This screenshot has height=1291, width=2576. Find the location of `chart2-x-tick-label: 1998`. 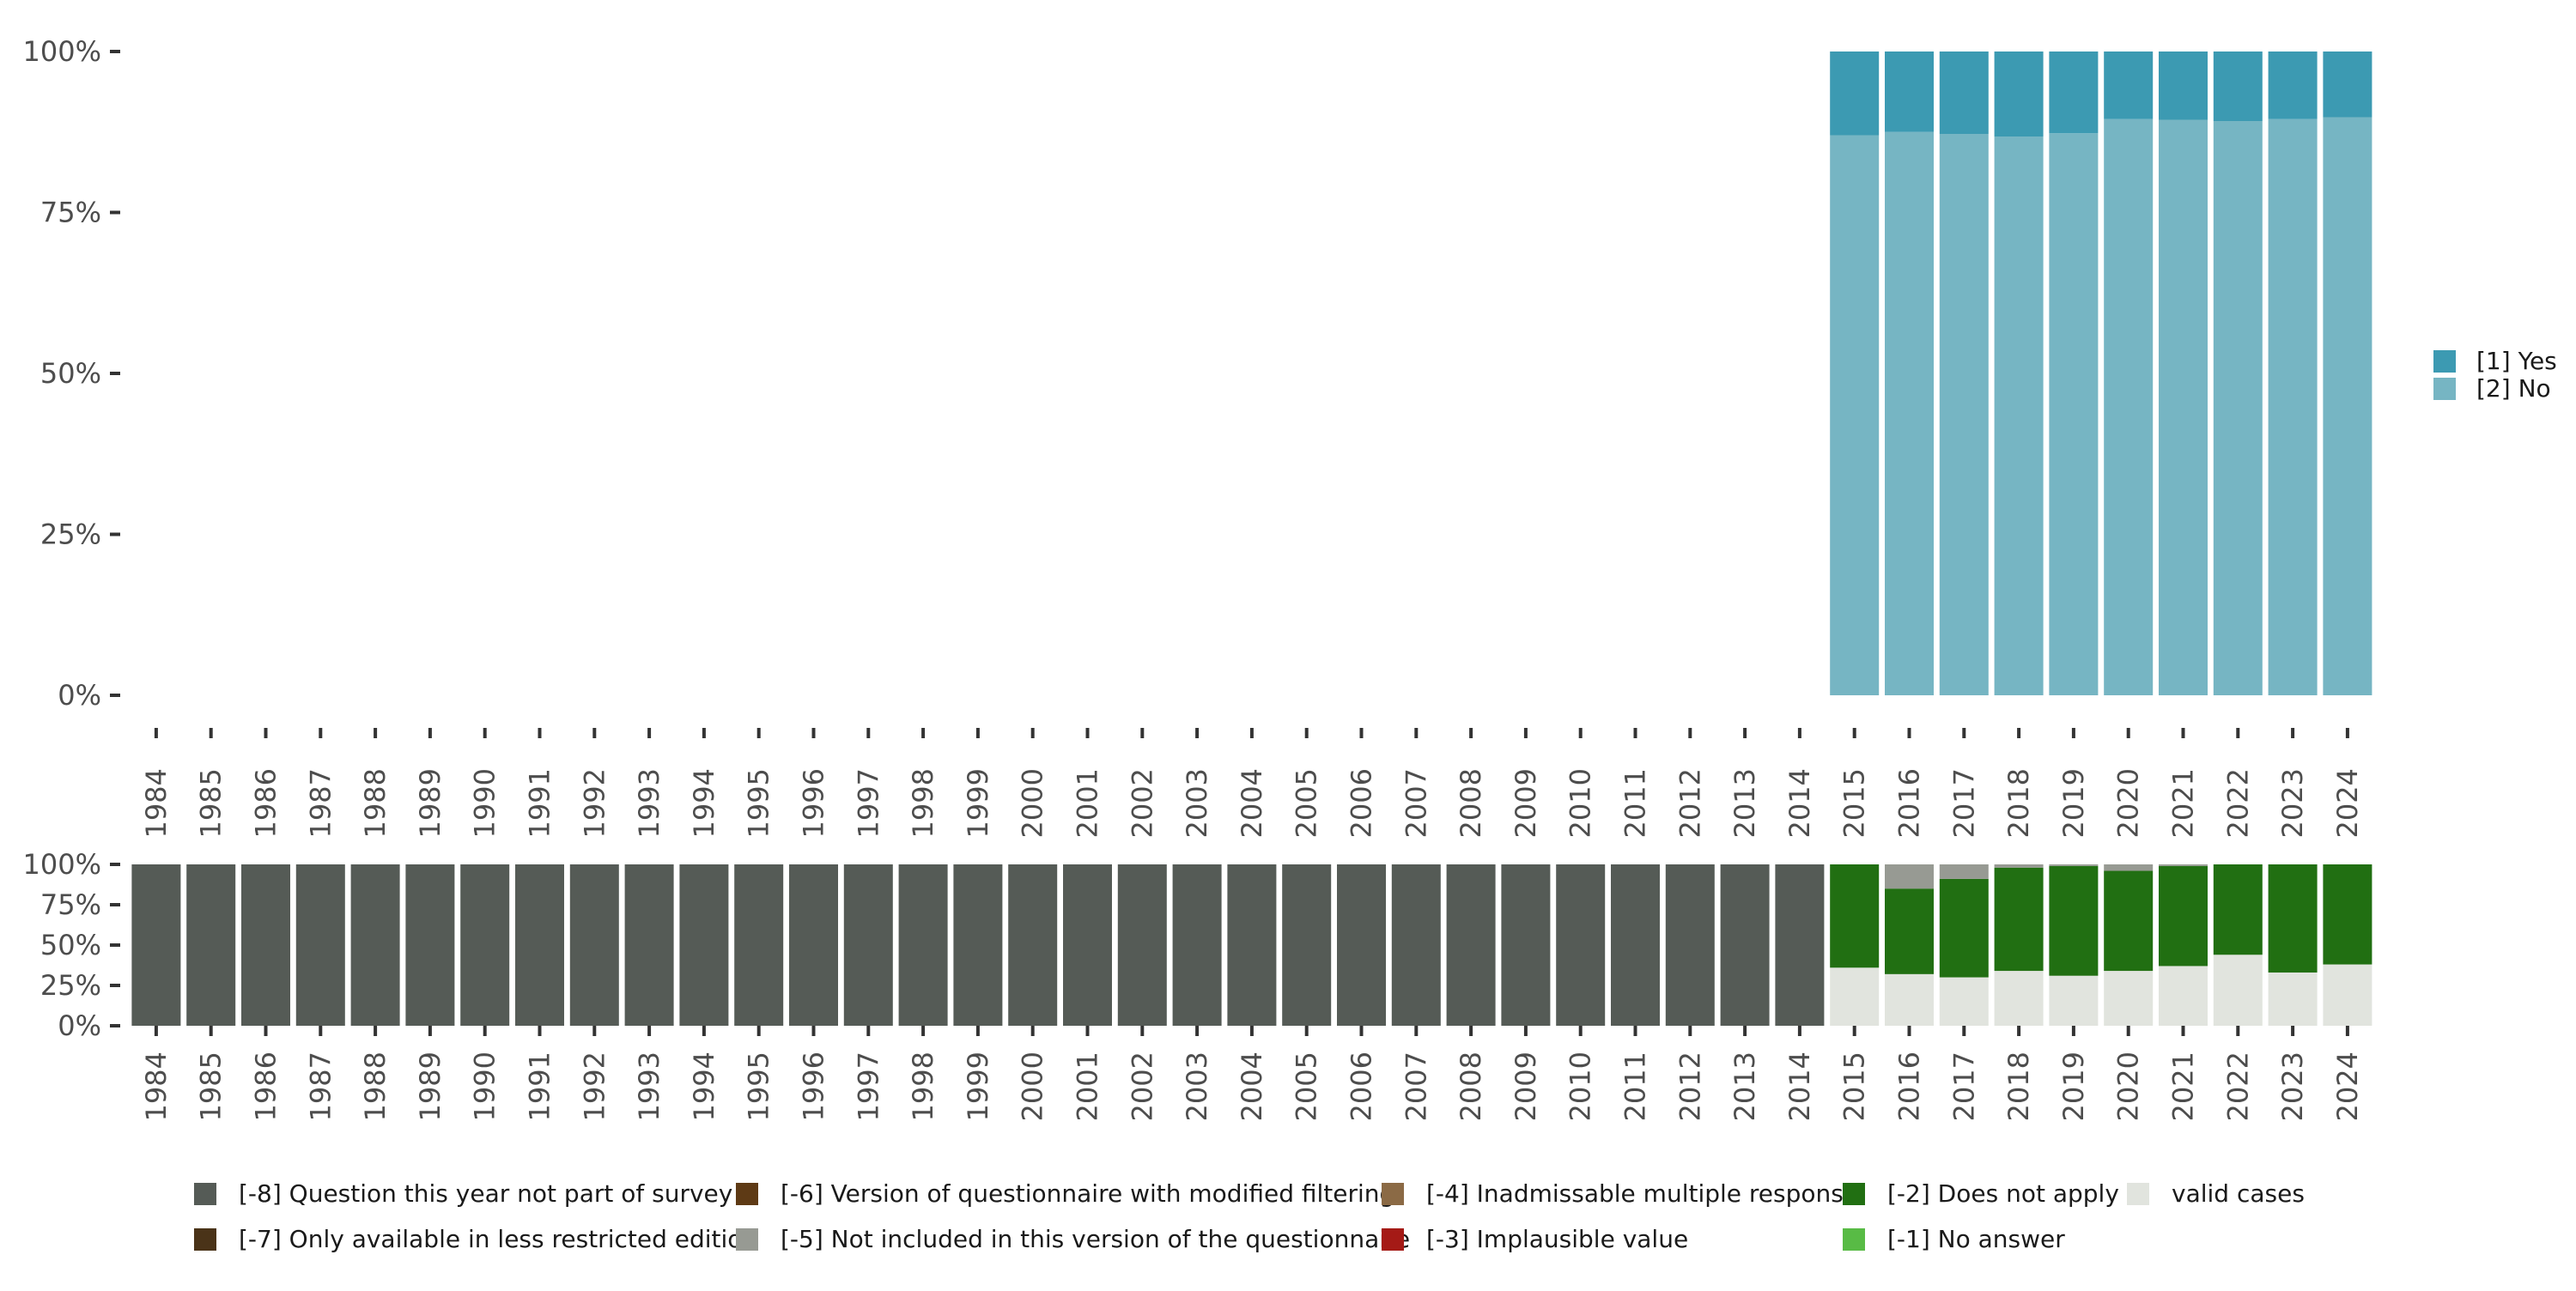

chart2-x-tick-label: 1998 is located at coordinates (923, 1087).